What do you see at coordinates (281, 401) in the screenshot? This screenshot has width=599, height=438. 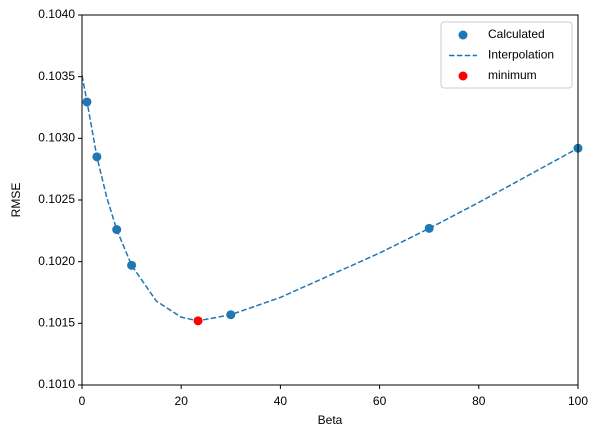 I see `x-tick-label: 40` at bounding box center [281, 401].